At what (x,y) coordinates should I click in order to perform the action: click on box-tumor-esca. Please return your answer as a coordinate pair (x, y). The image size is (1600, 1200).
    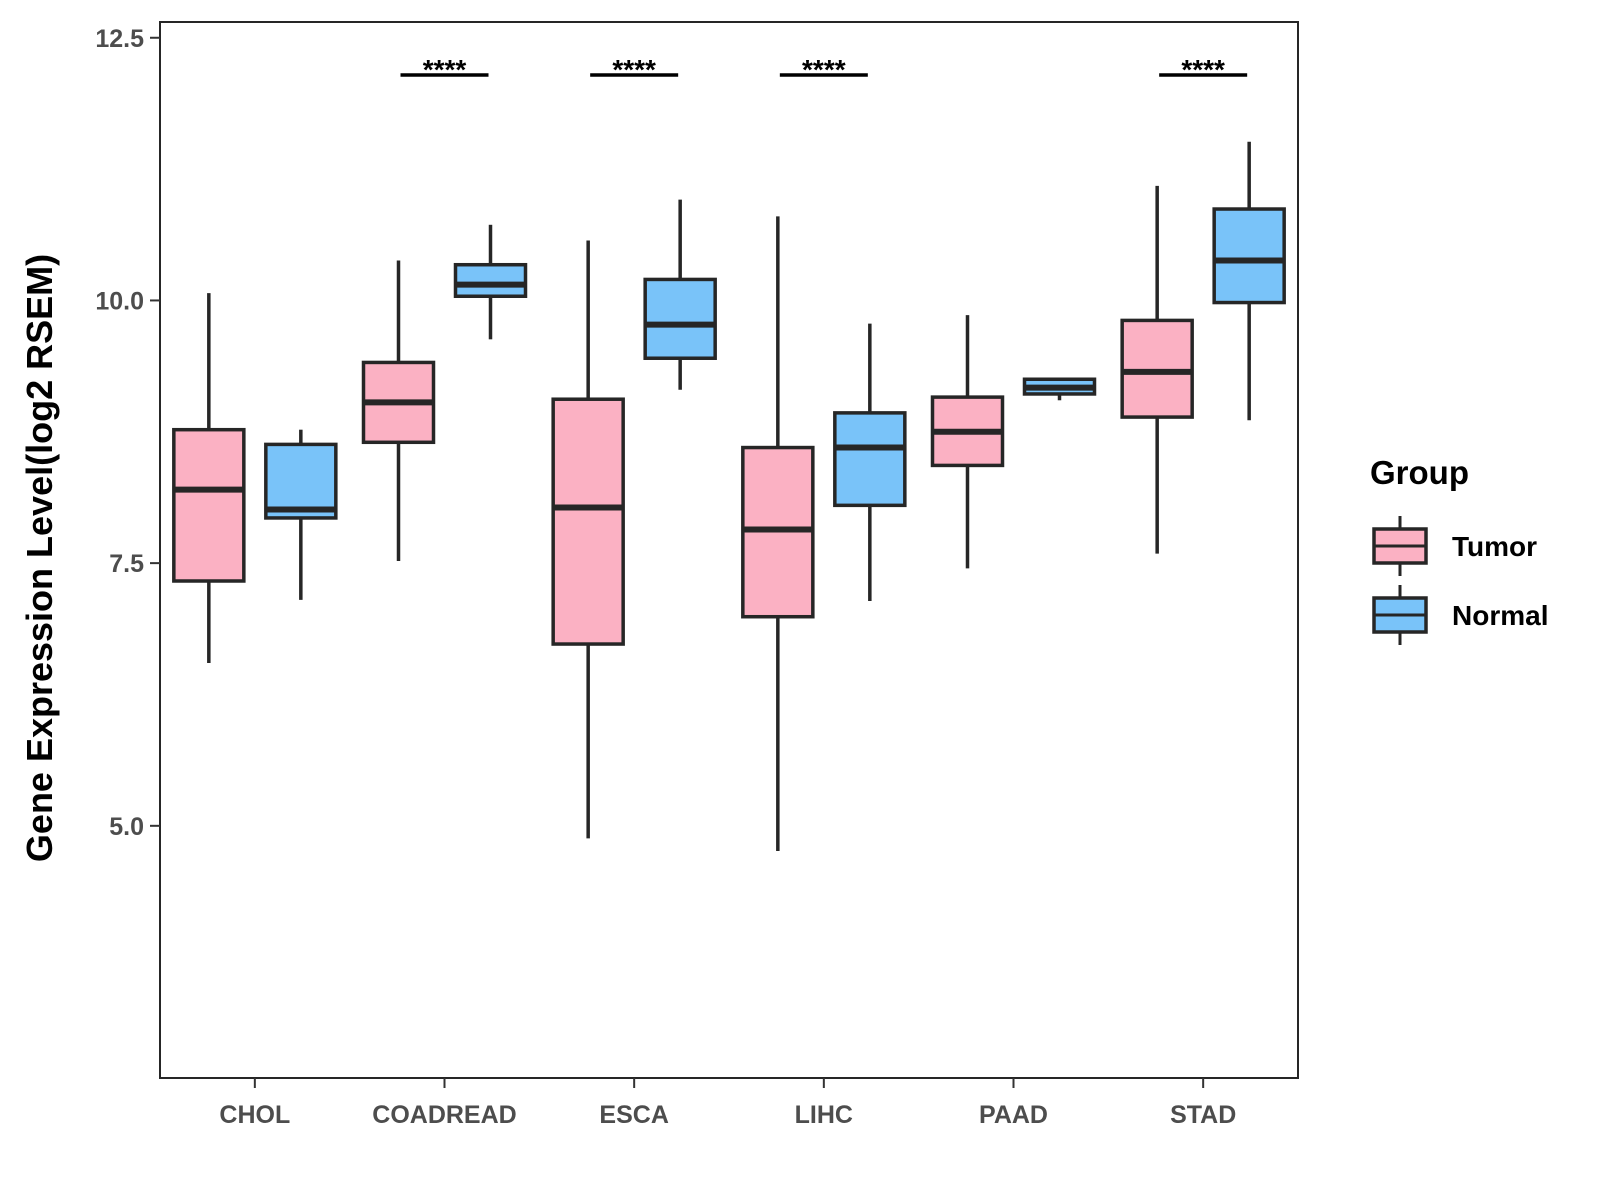
    Looking at the image, I should click on (588, 539).